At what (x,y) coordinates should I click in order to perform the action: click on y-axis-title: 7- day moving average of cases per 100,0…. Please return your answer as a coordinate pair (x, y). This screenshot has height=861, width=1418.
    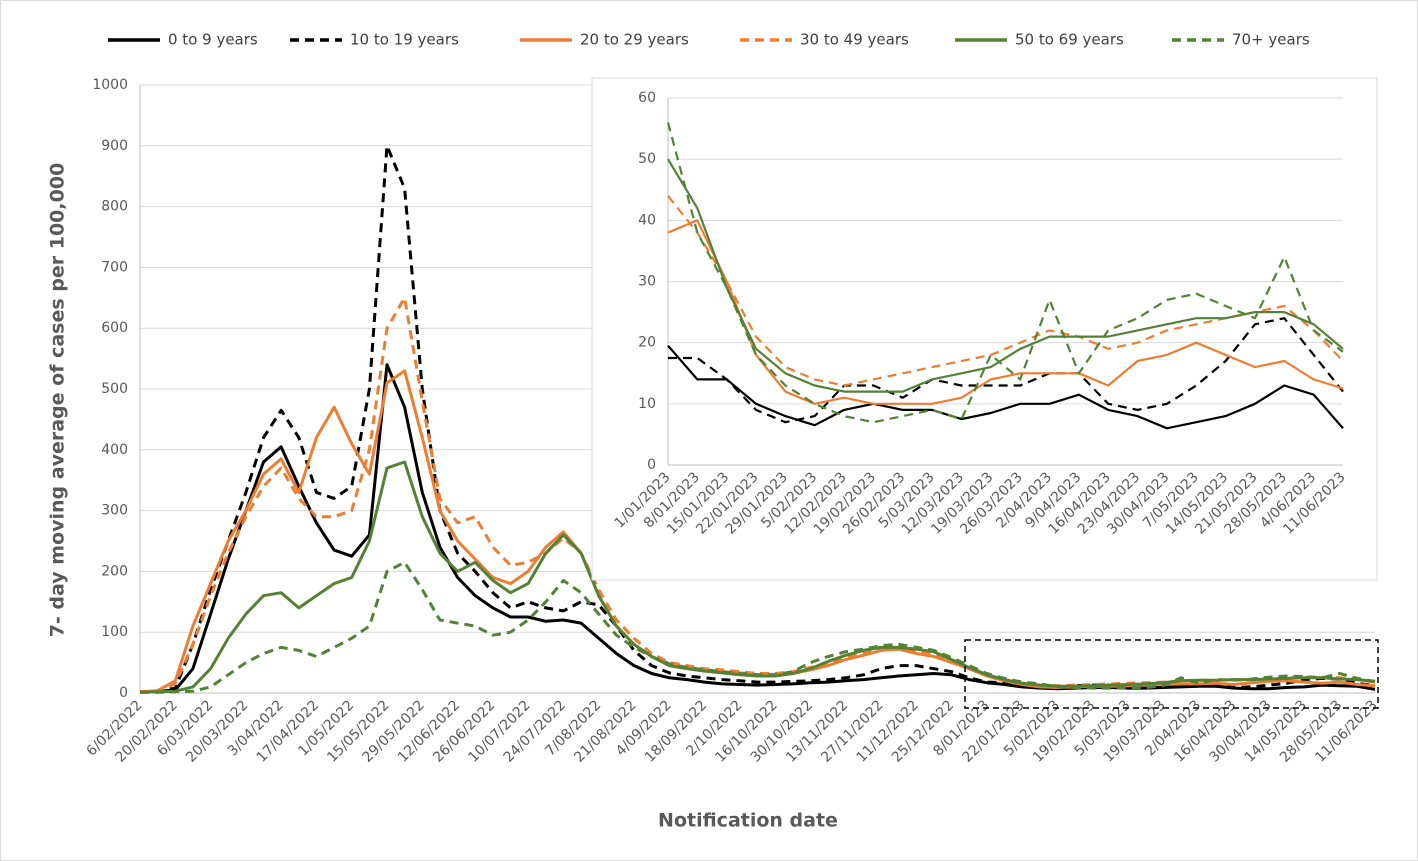
    Looking at the image, I should click on (58, 400).